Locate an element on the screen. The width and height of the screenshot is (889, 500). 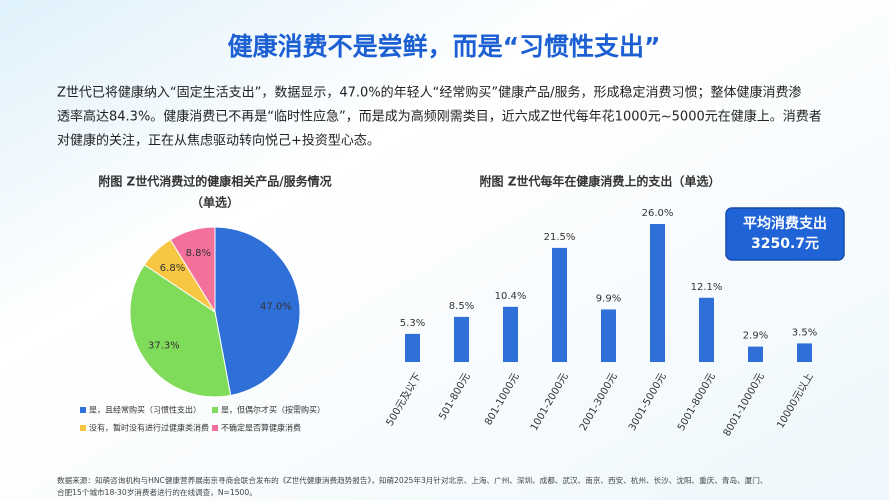
chart-subtitle: （单选） is located at coordinates (215, 202).